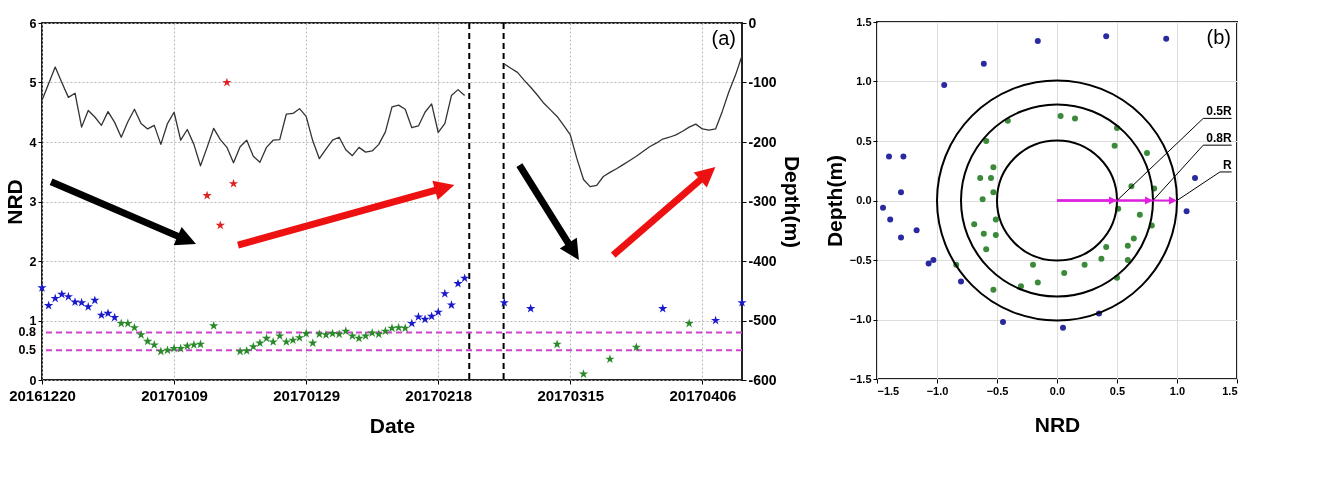 Image resolution: width=1333 pixels, height=486 pixels. What do you see at coordinates (762, 141) in the screenshot?
I see `y2-tick-label: -200` at bounding box center [762, 141].